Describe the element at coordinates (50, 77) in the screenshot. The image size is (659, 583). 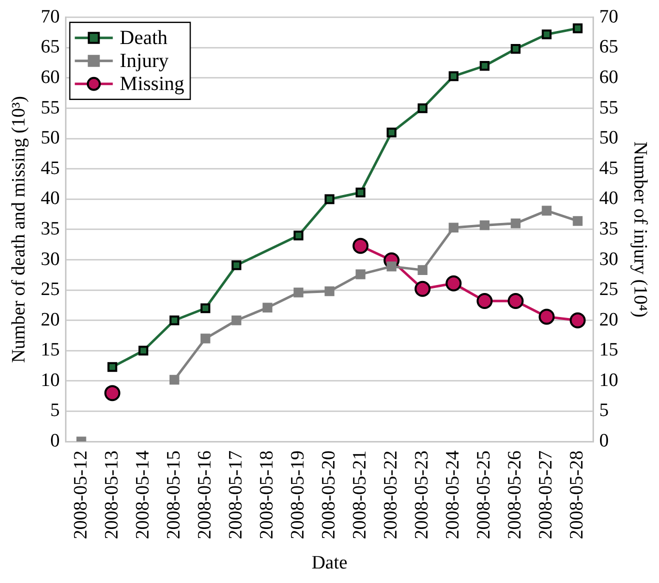
I see `y-tick-label: 60` at that location.